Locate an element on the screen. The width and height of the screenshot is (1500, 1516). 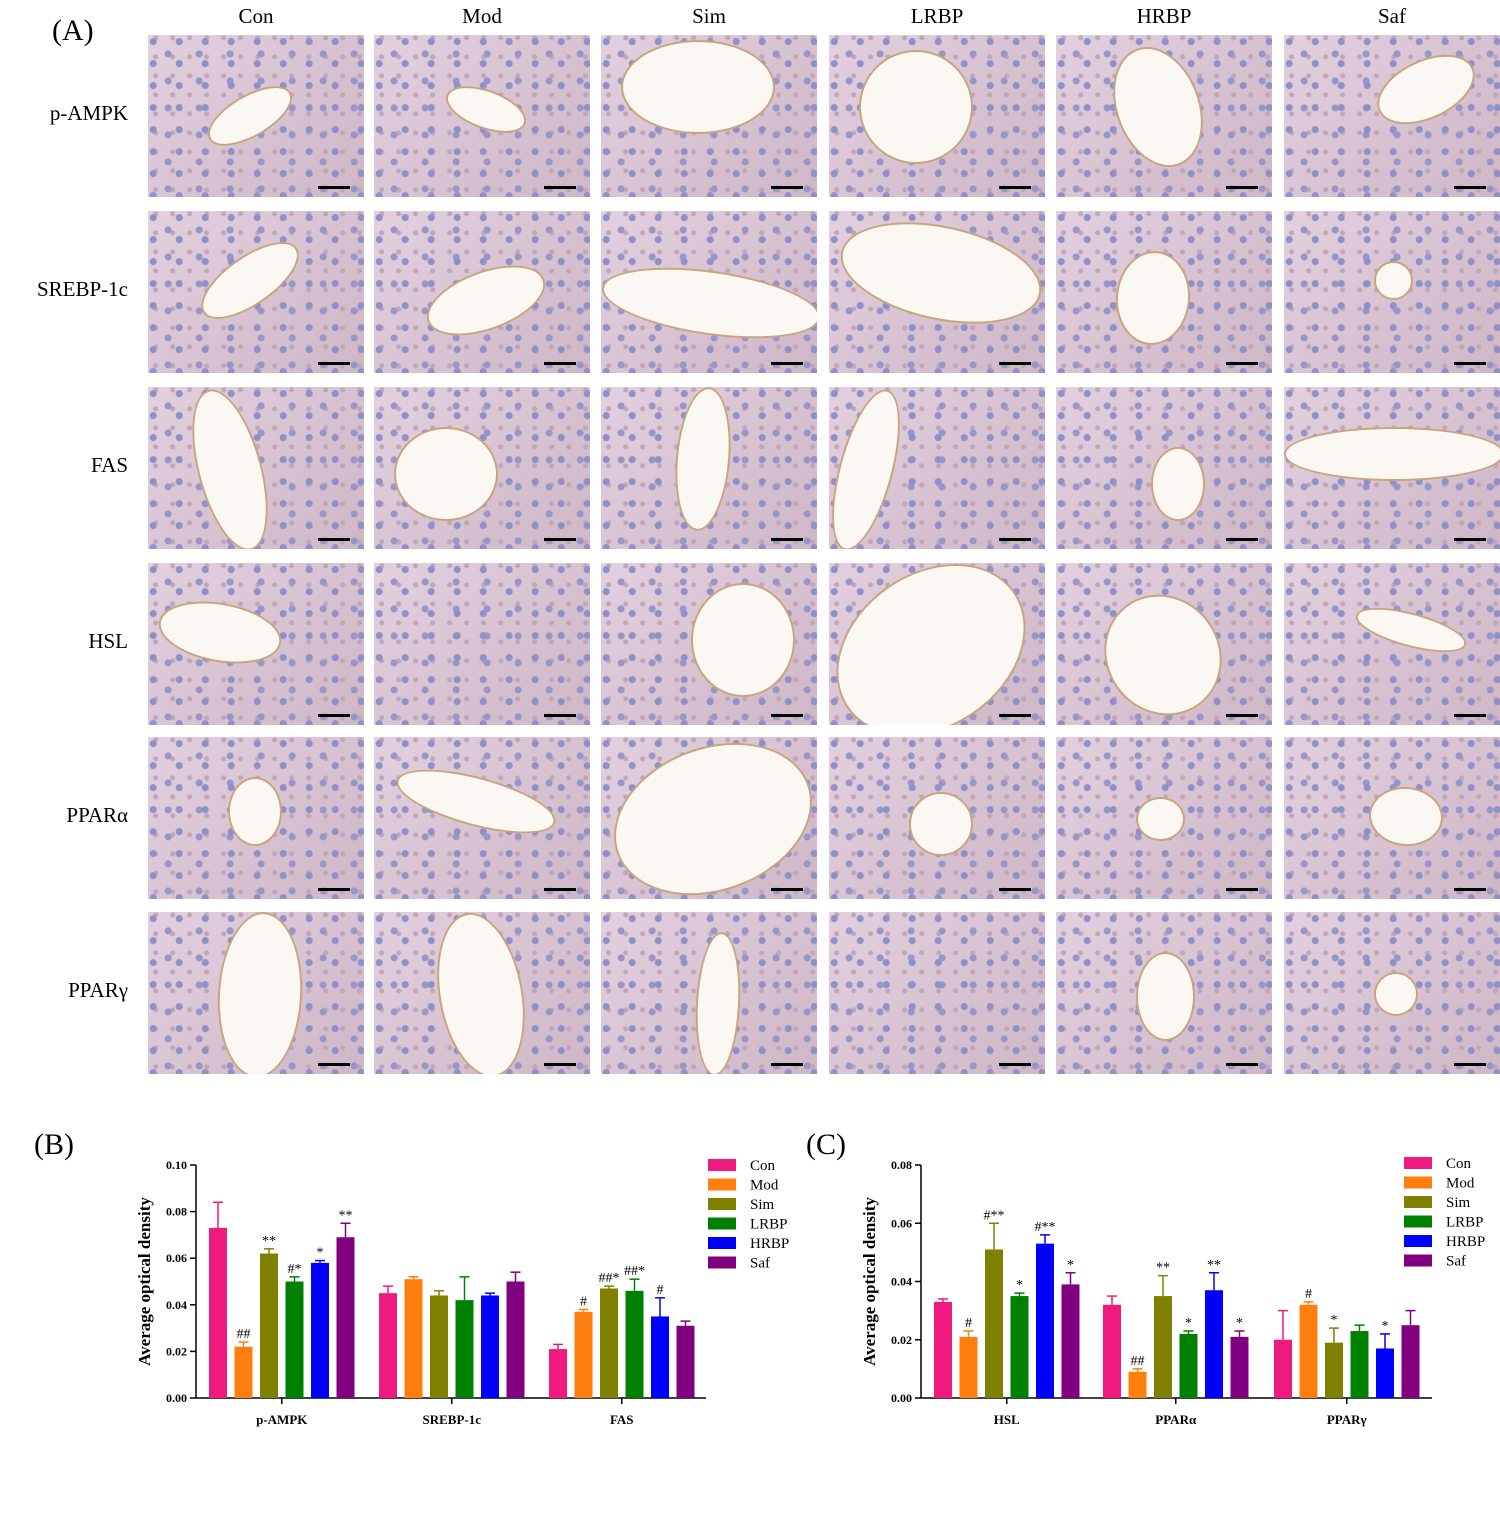
row-label-0: p-AMPK is located at coordinates (88, 113).